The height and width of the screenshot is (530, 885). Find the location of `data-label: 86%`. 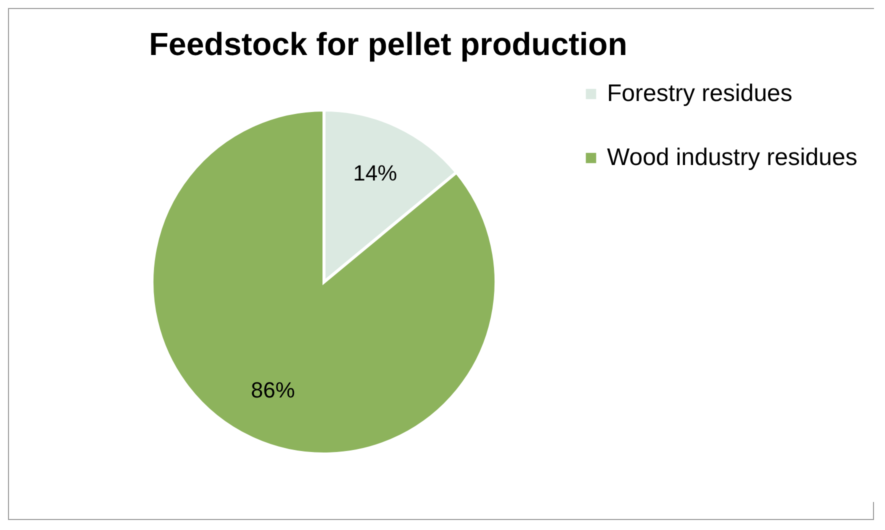

data-label: 86% is located at coordinates (272, 390).